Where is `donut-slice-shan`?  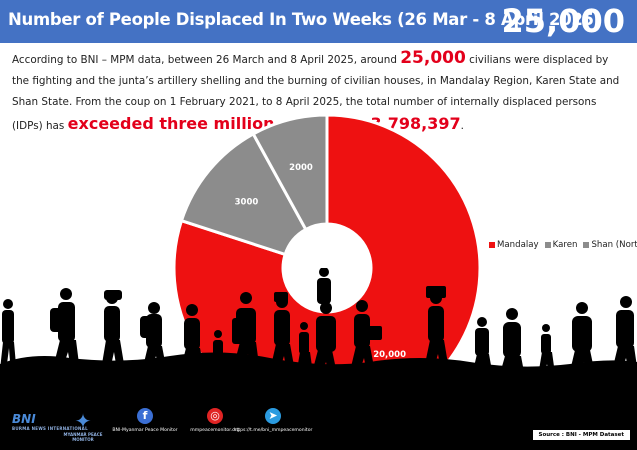
donut-slice-shan is located at coordinates (290, 172).